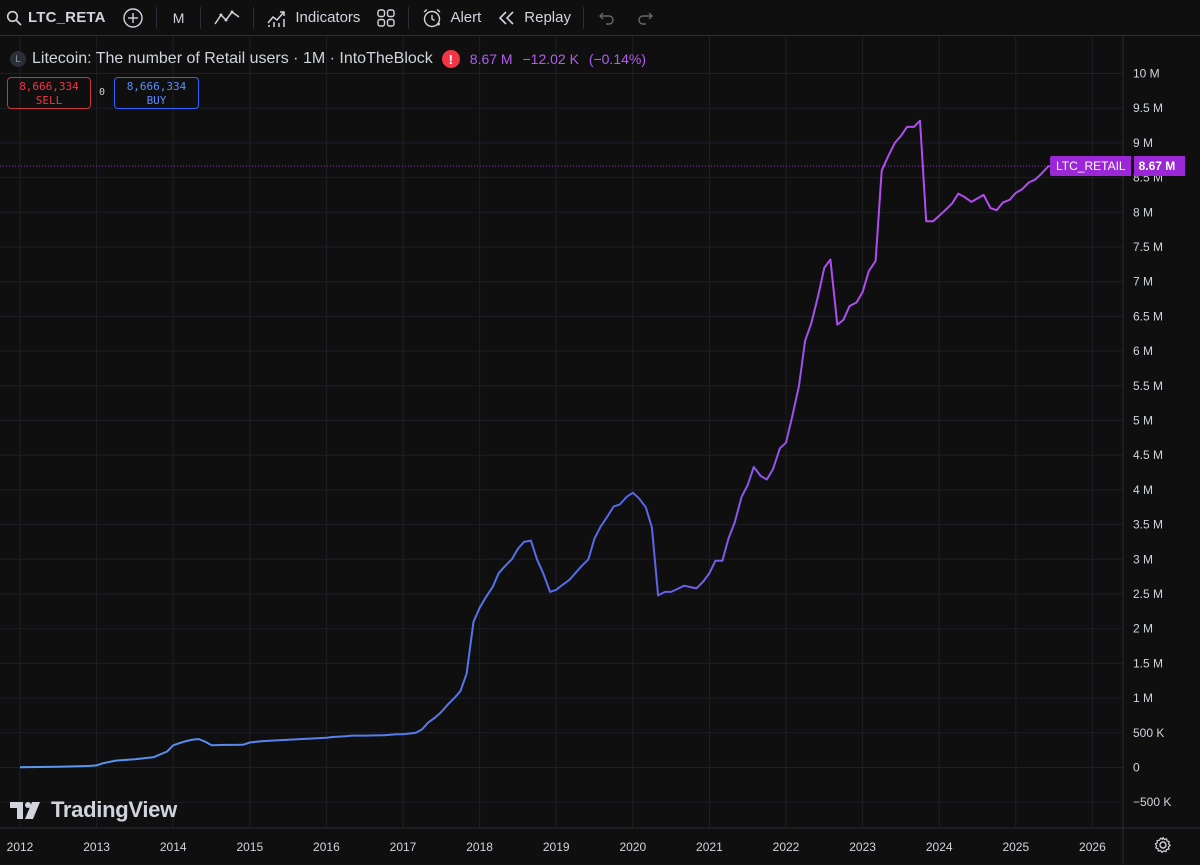  What do you see at coordinates (479, 847) in the screenshot?
I see `x-tick-label: 2018` at bounding box center [479, 847].